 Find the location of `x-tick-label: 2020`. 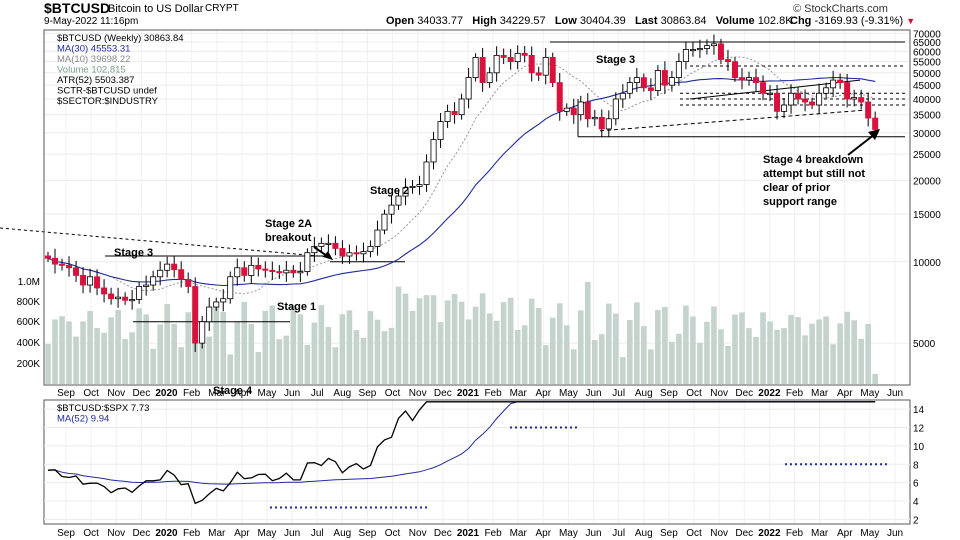

x-tick-label: 2020 is located at coordinates (166, 393).